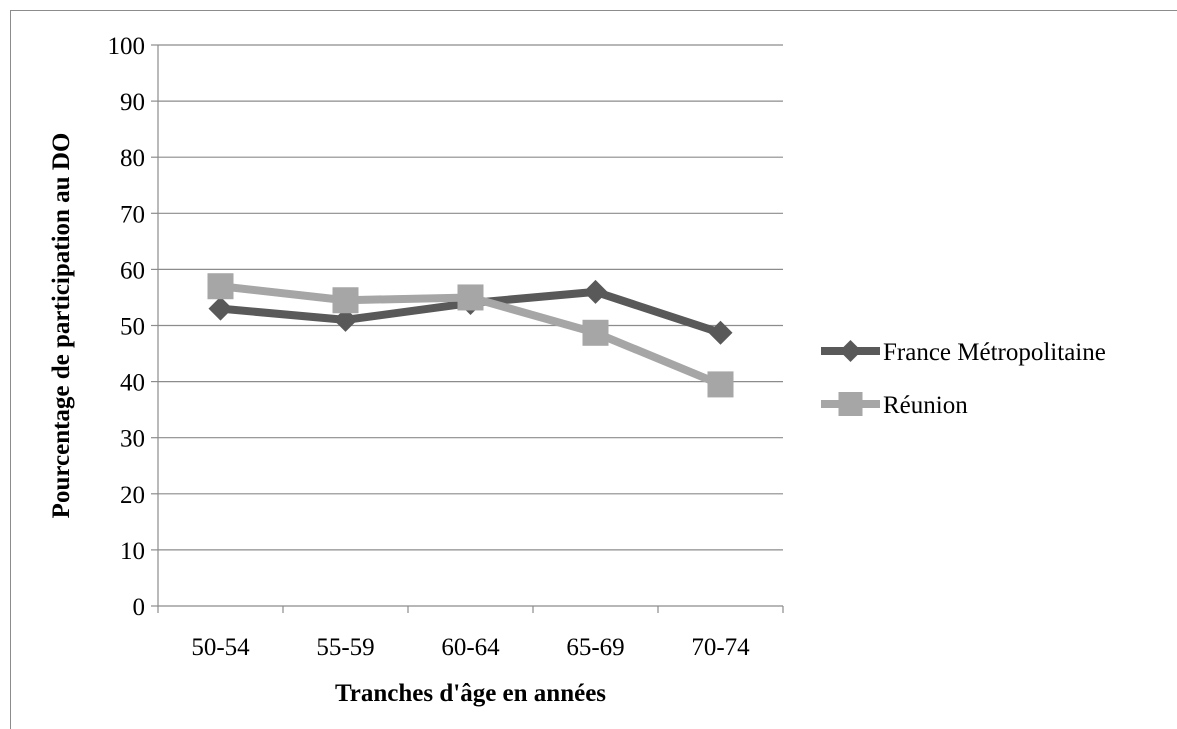 Image resolution: width=1177 pixels, height=729 pixels. What do you see at coordinates (132, 270) in the screenshot?
I see `y-tick-label: 60` at bounding box center [132, 270].